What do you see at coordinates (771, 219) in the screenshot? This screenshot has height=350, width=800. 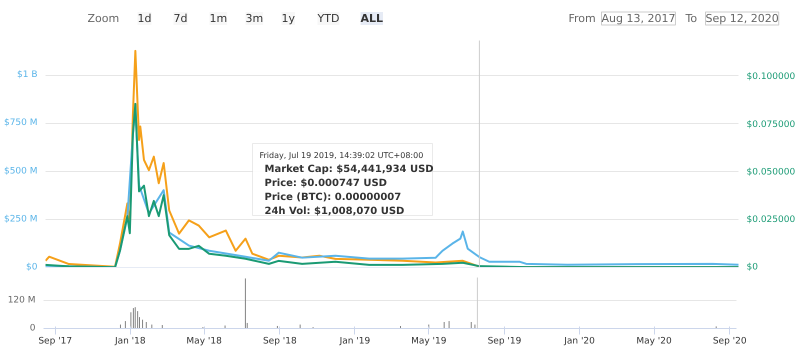 I see `y2-tick-label: $0.025000` at bounding box center [771, 219].